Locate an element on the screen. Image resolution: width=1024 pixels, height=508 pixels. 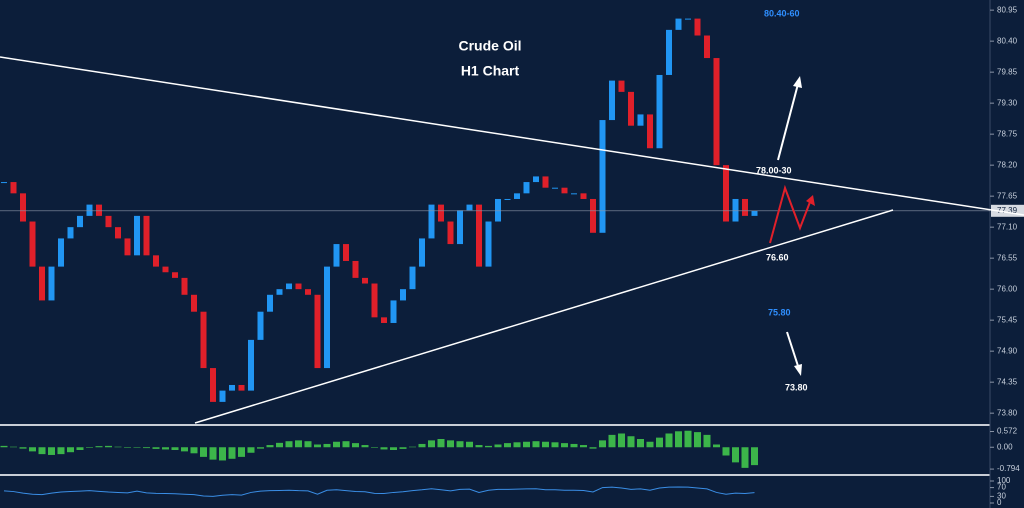
annotation: 73.80 is located at coordinates (796, 387).